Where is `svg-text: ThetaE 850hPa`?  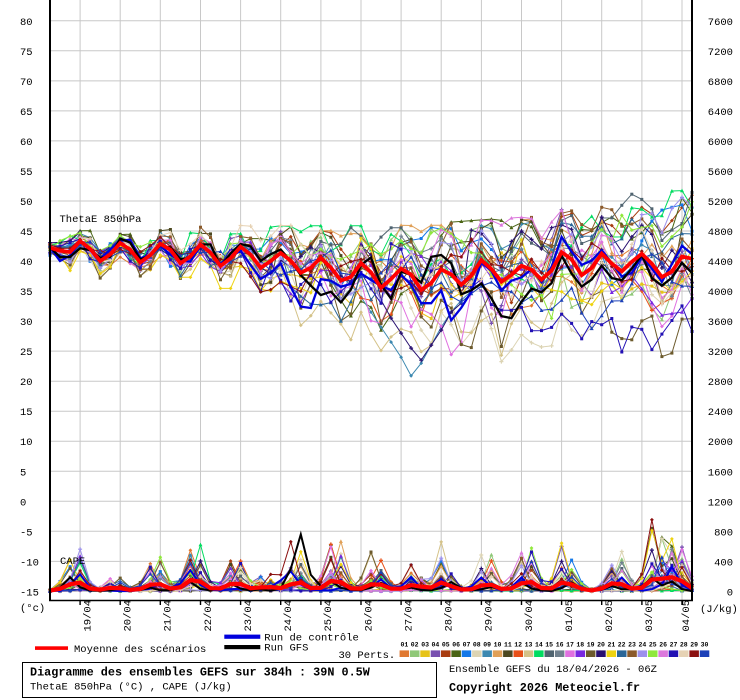 svg-text: ThetaE 850hPa is located at coordinates (101, 220).